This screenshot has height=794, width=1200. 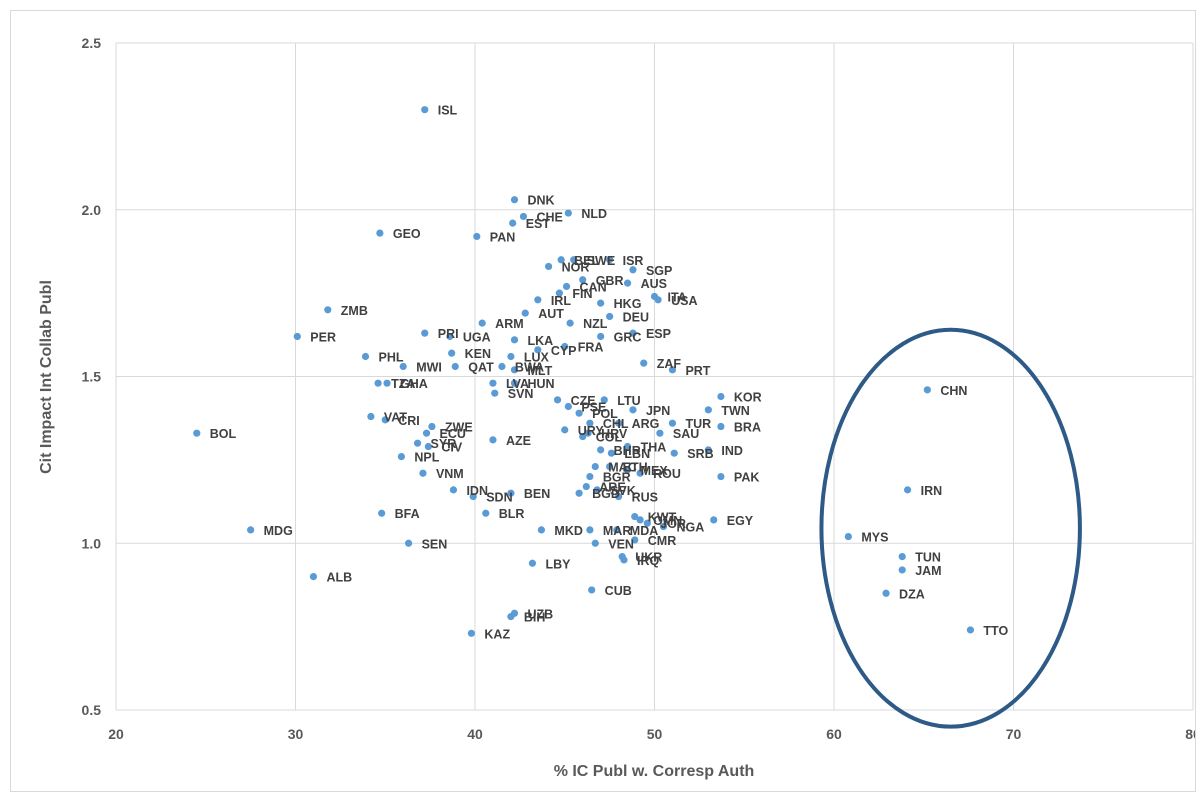 What do you see at coordinates (540, 384) in the screenshot?
I see `label-hun: HUN` at bounding box center [540, 384].